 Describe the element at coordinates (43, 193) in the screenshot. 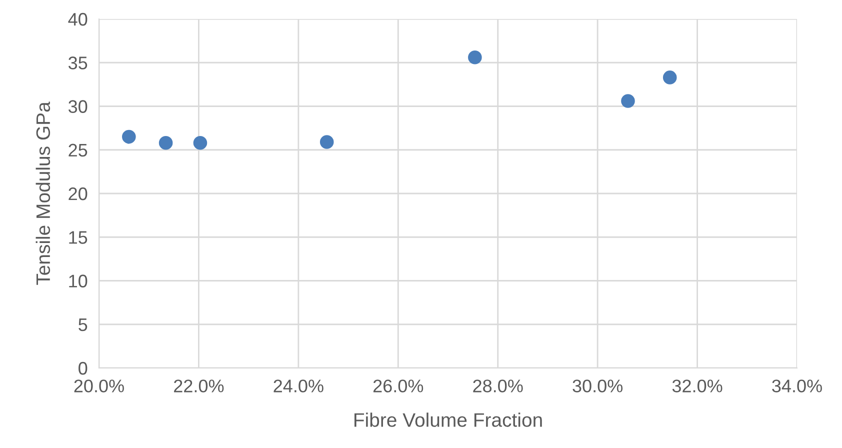

I see `y-axis-title: Tensile Modulus GPa` at that location.